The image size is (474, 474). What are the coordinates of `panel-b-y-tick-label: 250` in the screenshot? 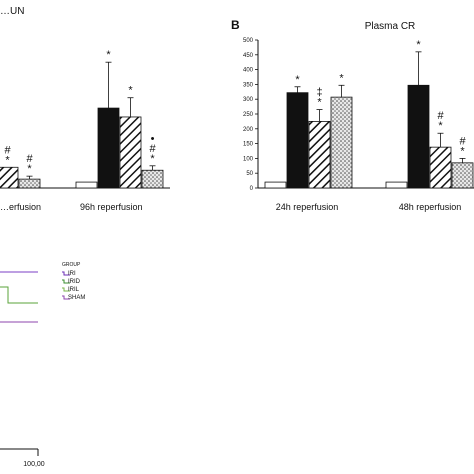 It's located at (248, 115).